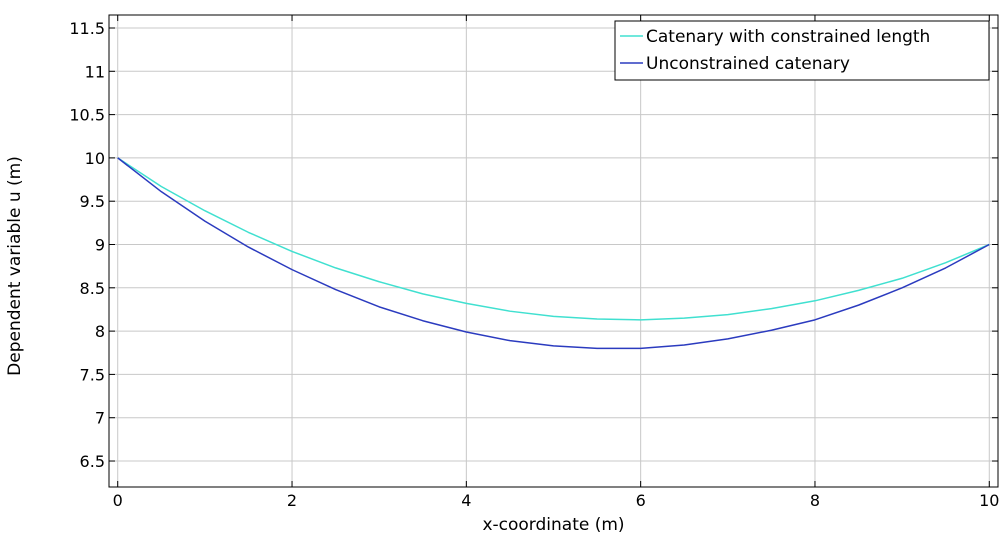 The image size is (1006, 541). Describe the element at coordinates (641, 500) in the screenshot. I see `x-tick-label: 6` at that location.